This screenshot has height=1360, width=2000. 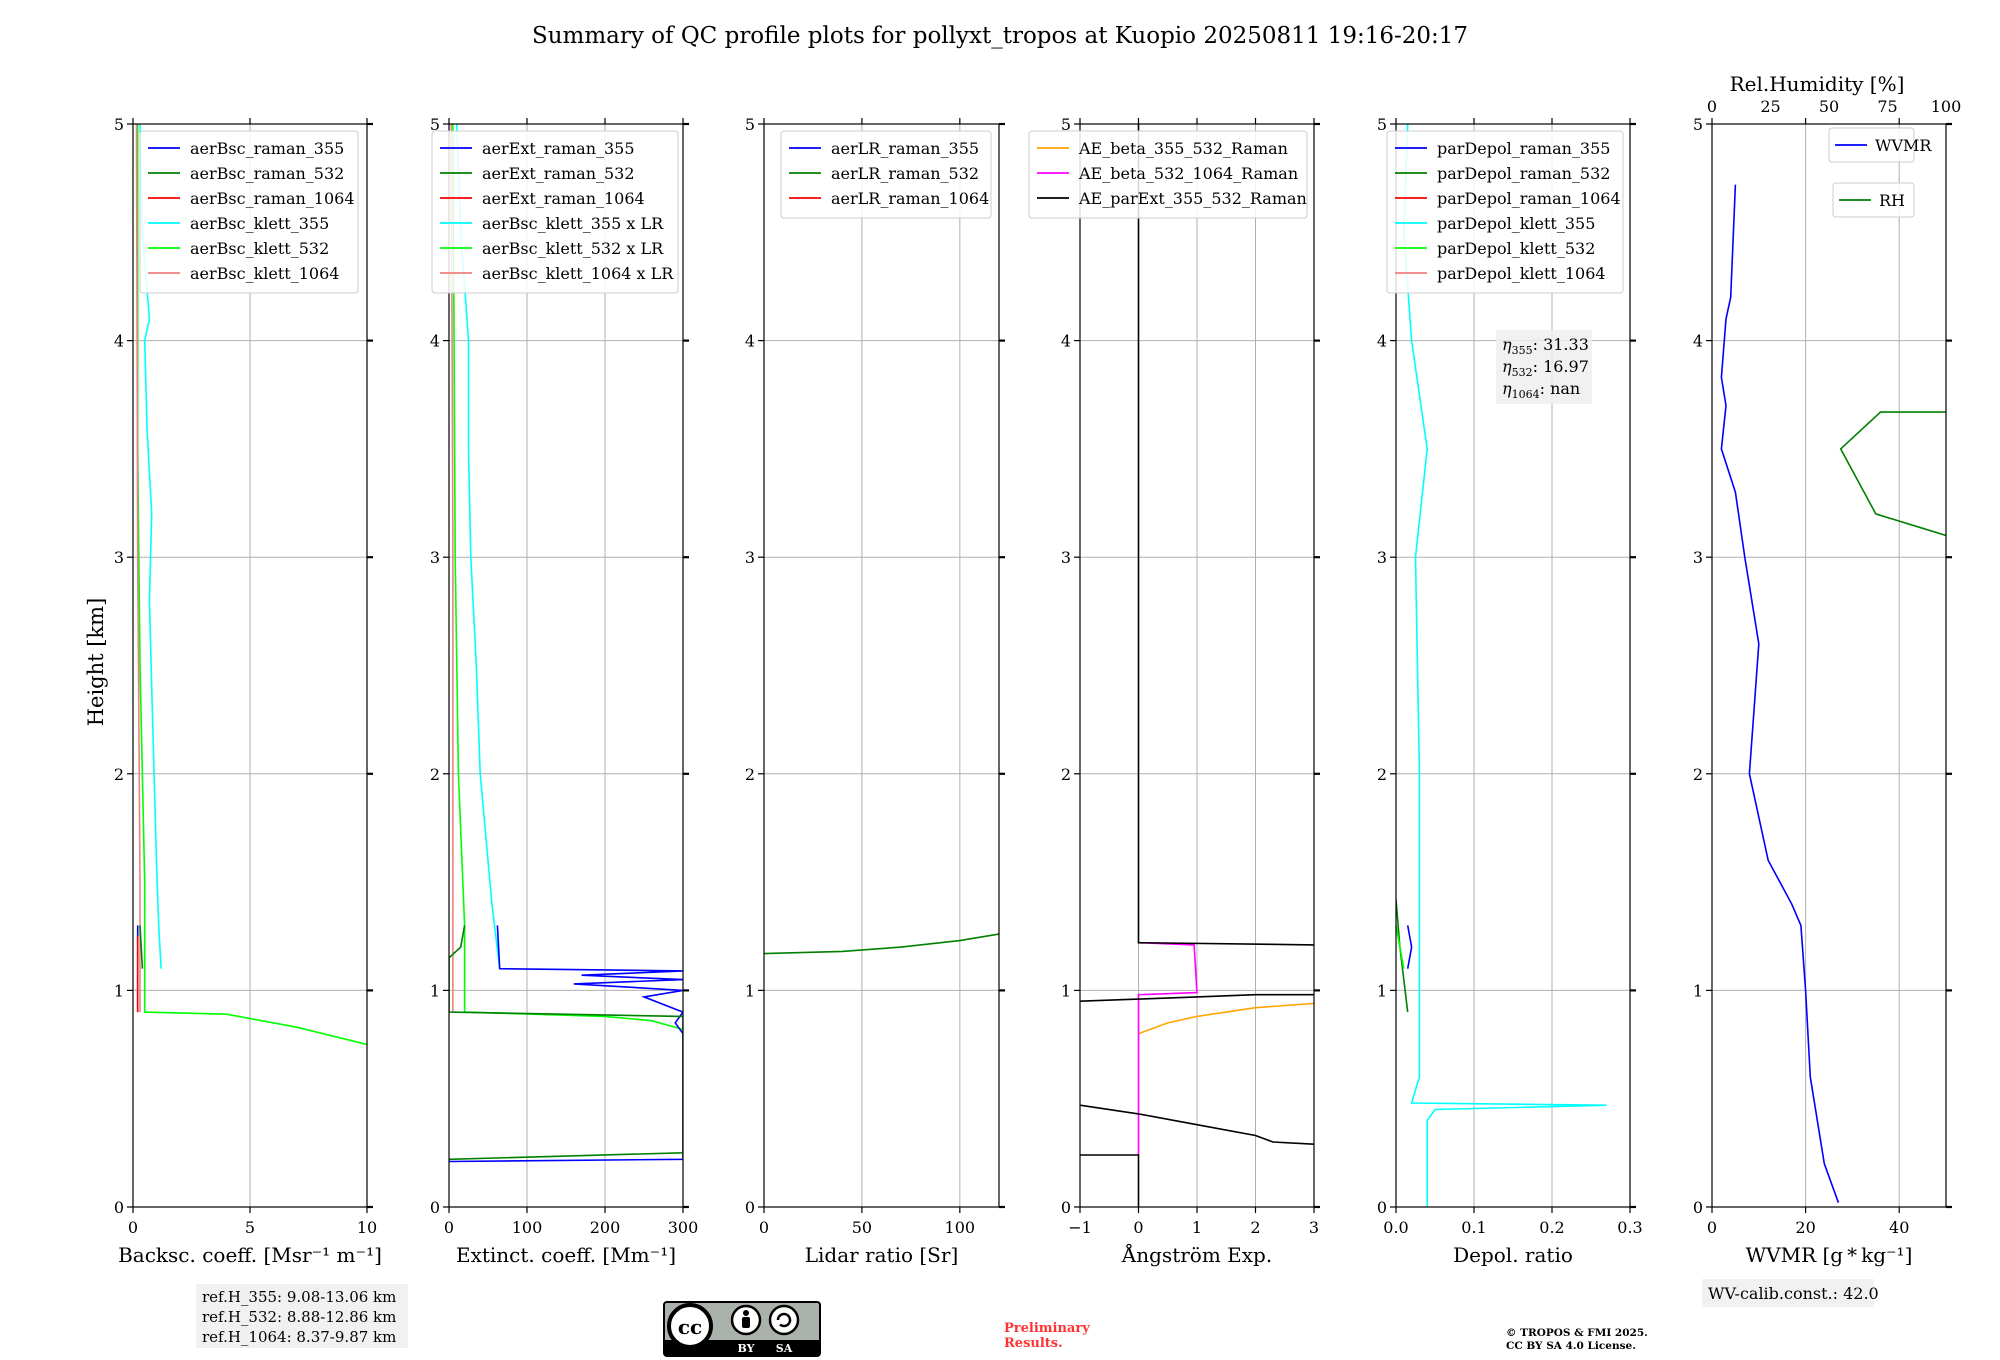 I want to click on legend-label: aerBsc_klett_1064 x LR, so click(x=578, y=273).